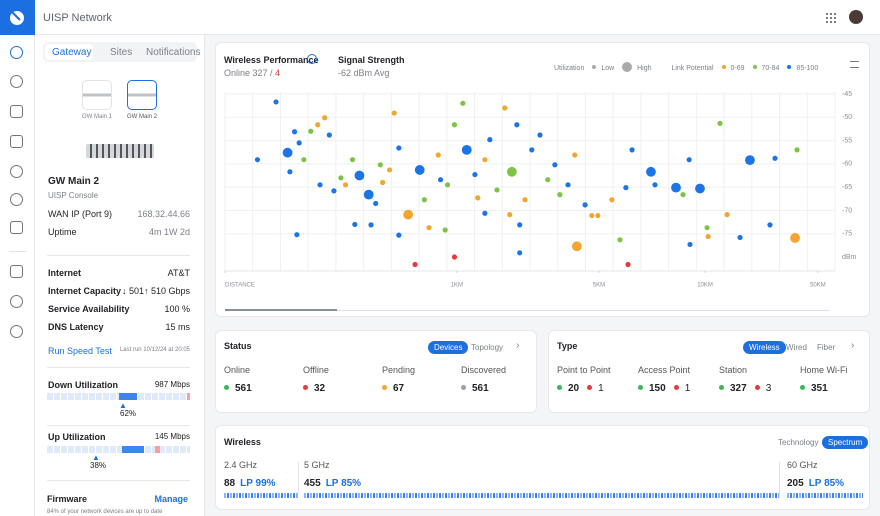  Describe the element at coordinates (172, 436) in the screenshot. I see `util-max: 145 Mbps` at that location.